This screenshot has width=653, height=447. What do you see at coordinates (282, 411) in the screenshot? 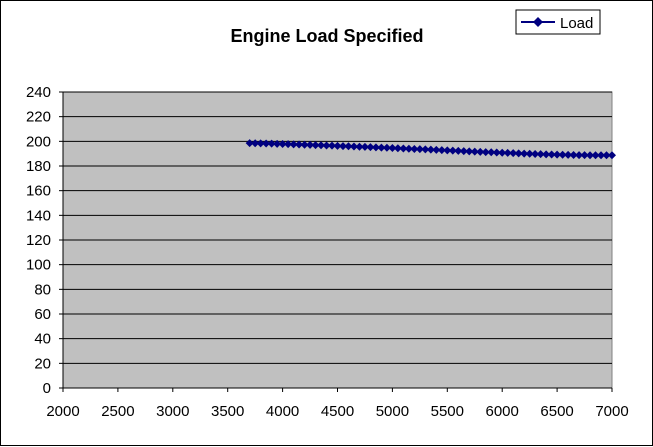
I see `x-tick-label: 4000` at bounding box center [282, 411].